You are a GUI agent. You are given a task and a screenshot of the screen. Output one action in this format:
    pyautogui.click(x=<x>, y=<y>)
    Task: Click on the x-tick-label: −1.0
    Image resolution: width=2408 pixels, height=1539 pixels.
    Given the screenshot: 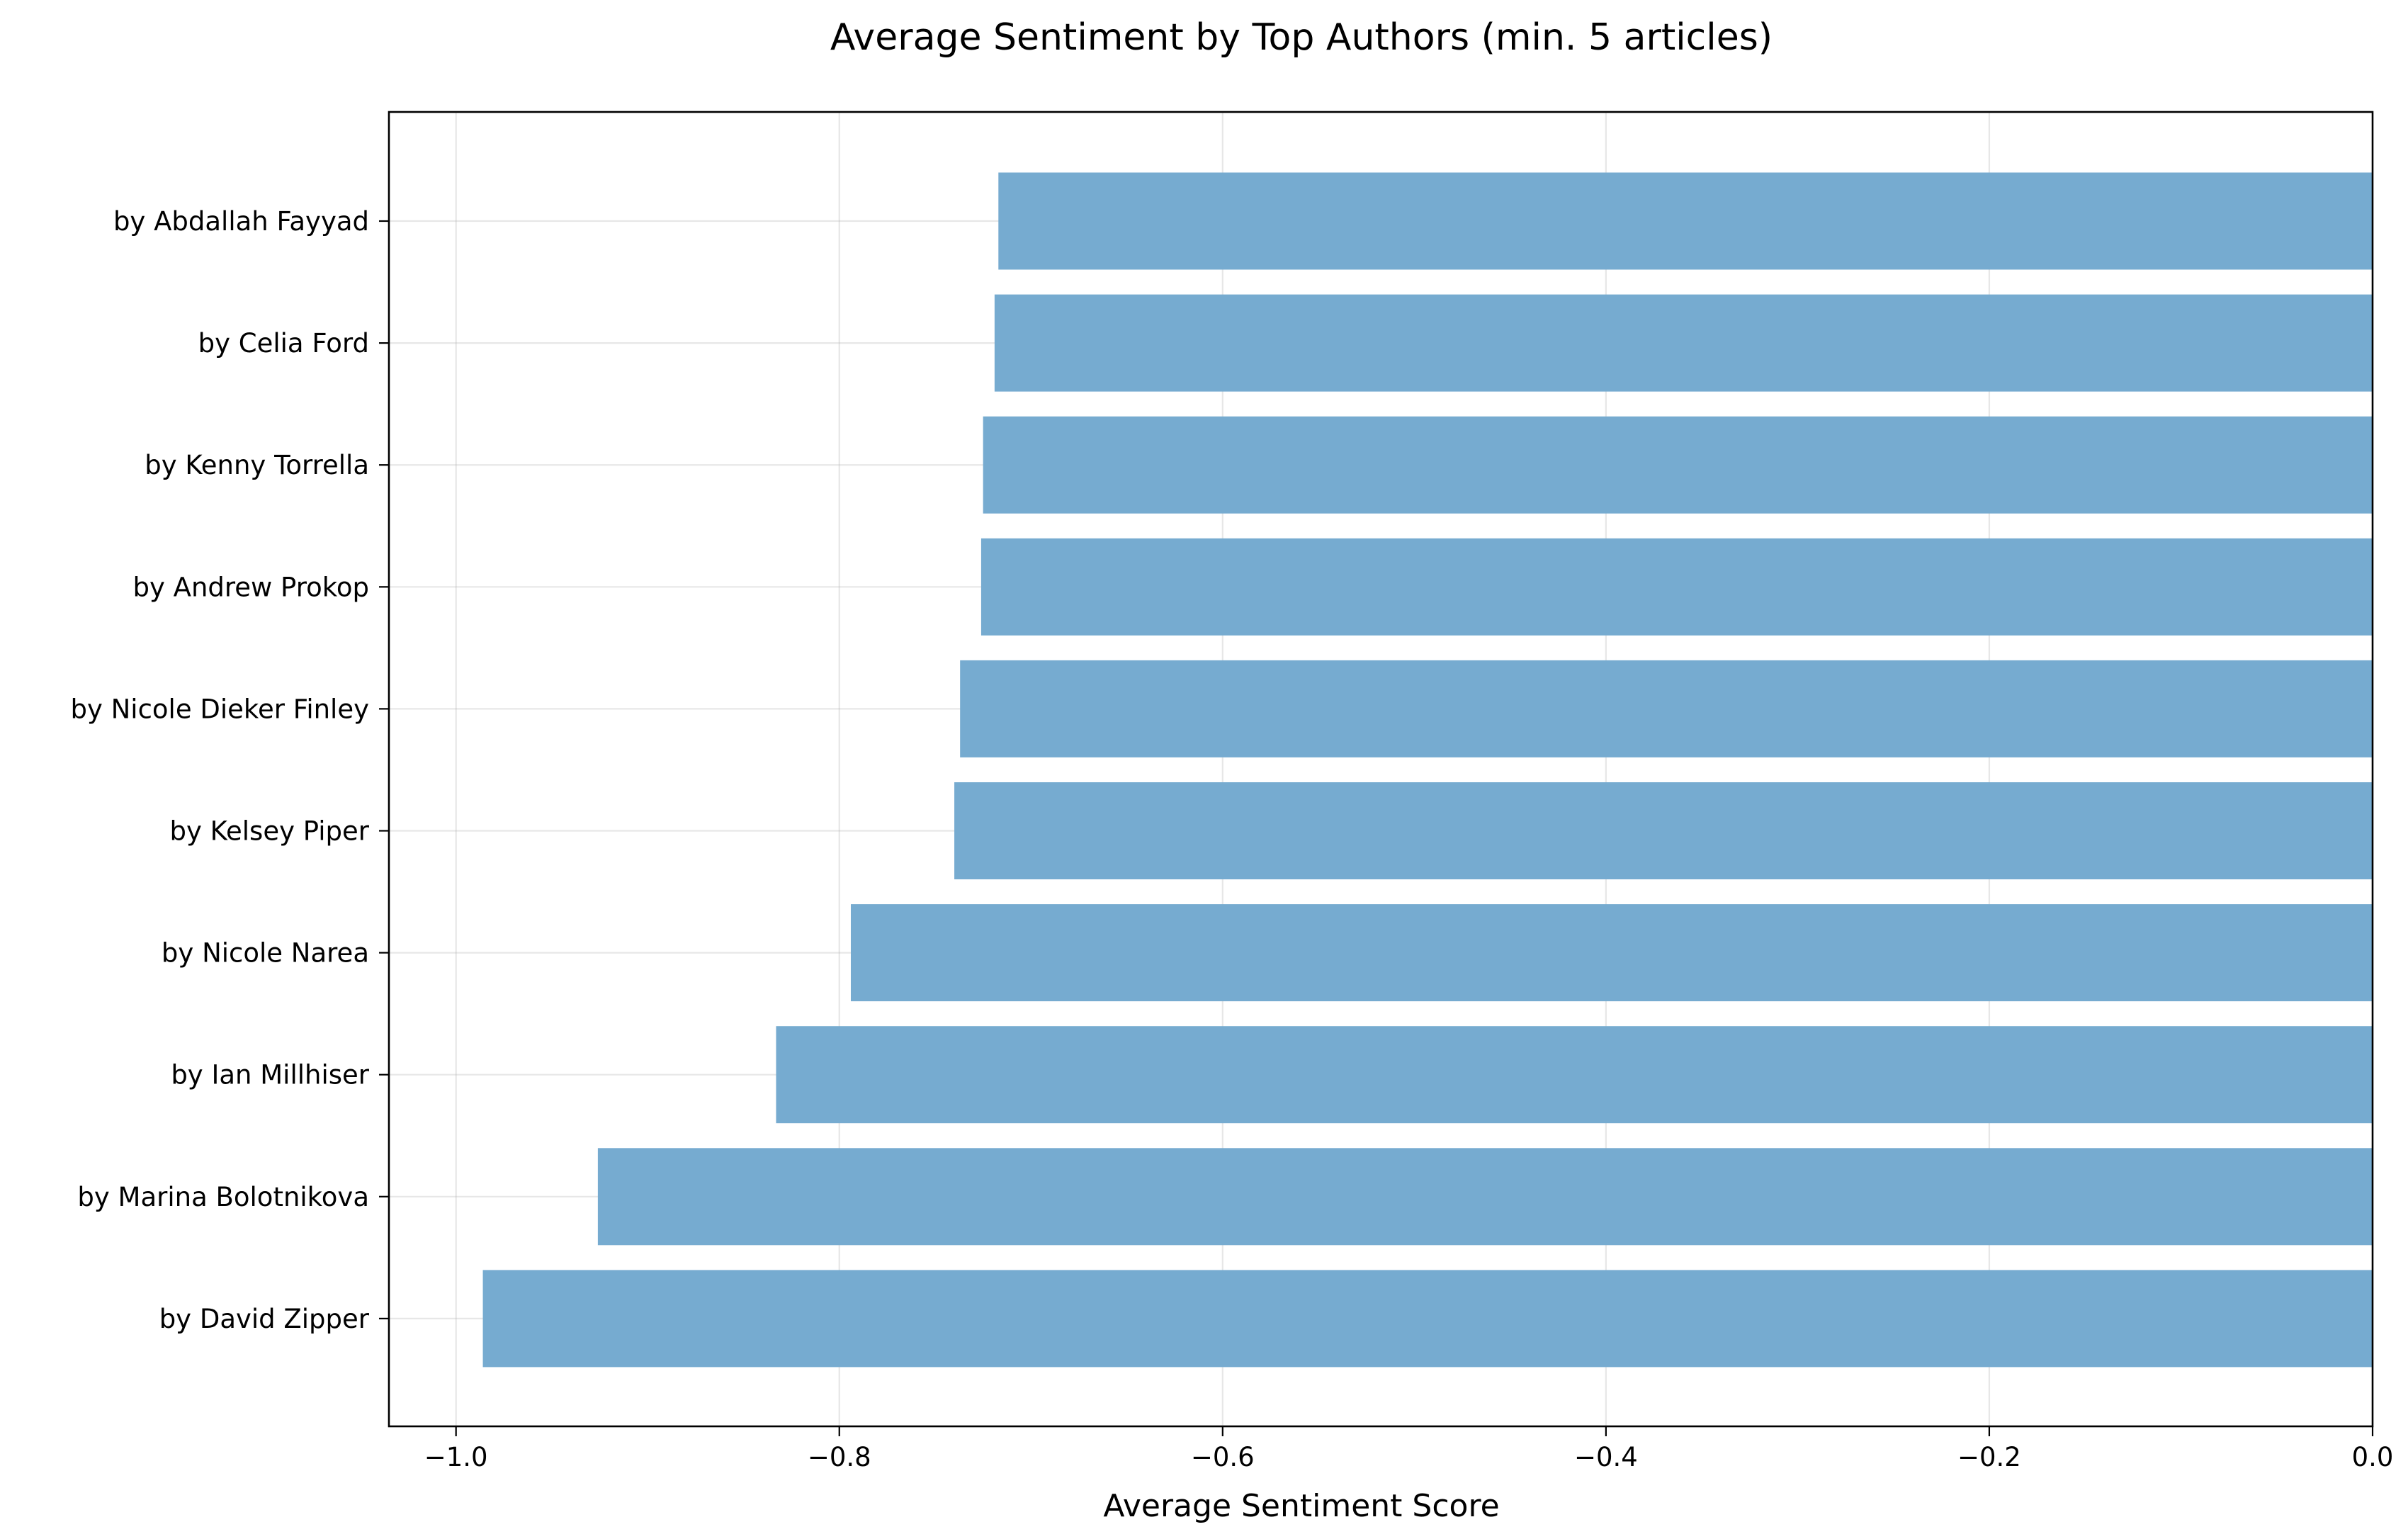 What is the action you would take?
    pyautogui.click(x=456, y=1457)
    